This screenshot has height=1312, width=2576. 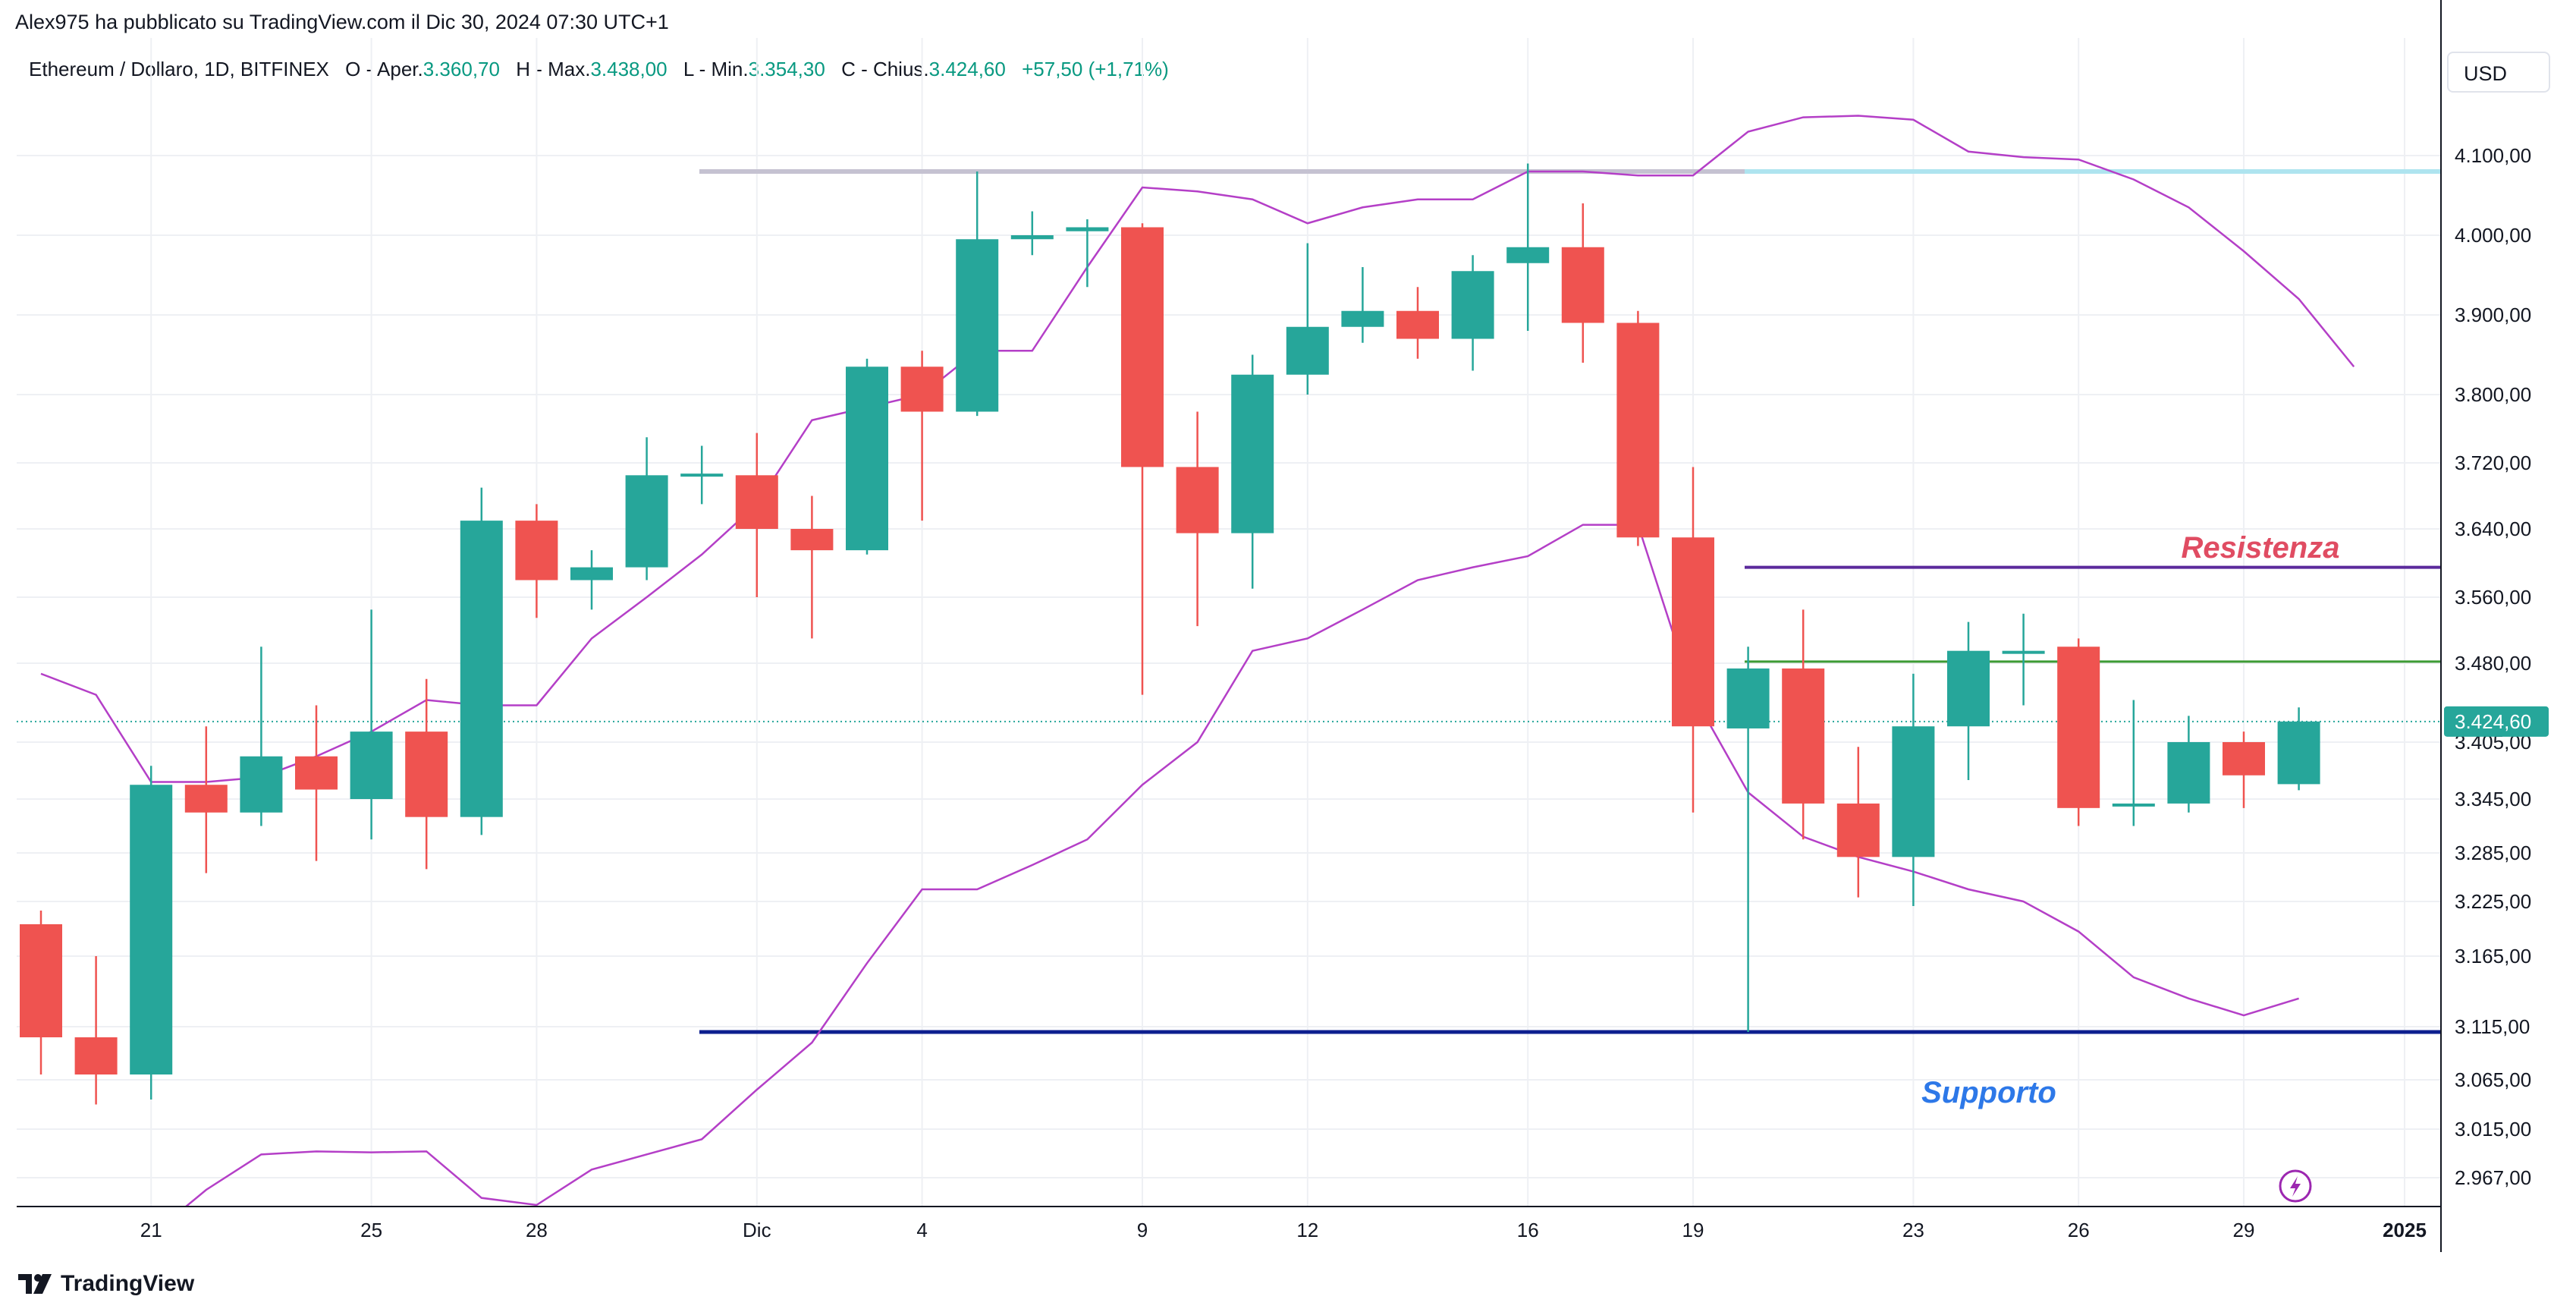 I want to click on y-tick-label: 3.720,00, so click(x=2493, y=462).